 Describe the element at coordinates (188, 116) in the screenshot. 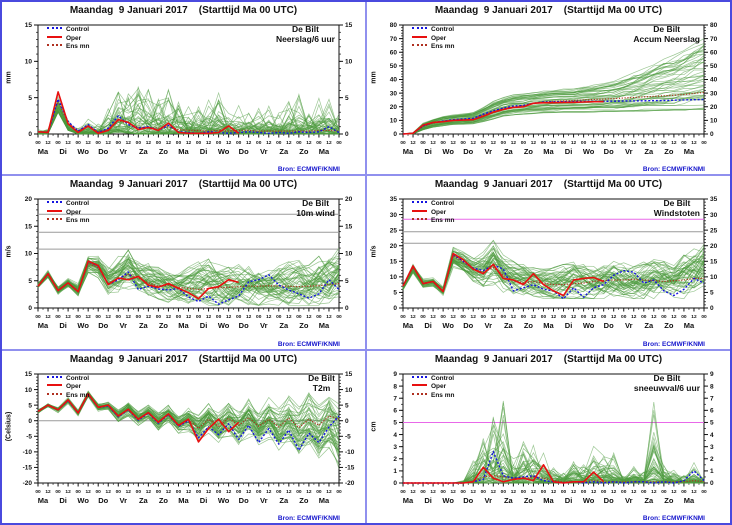

I see `ensemble-member-line` at that location.